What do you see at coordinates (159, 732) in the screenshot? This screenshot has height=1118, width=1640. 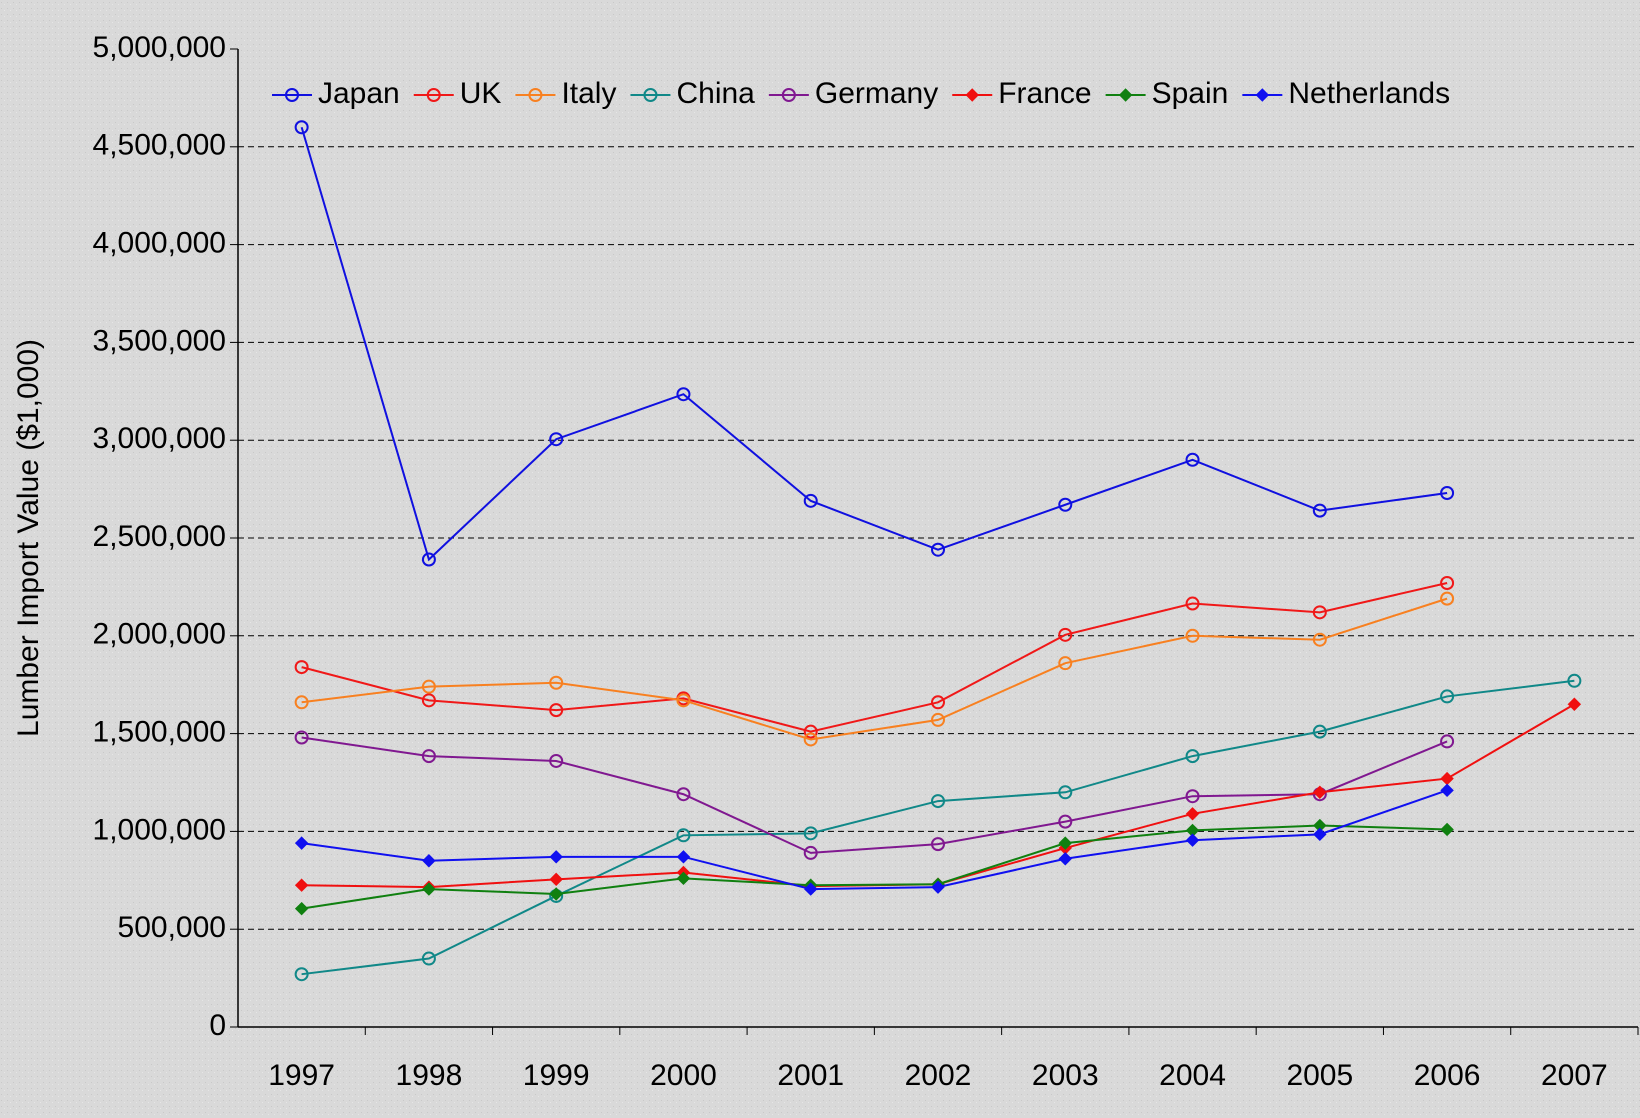 I see `y-tick-label: 1,500,000` at bounding box center [159, 732].